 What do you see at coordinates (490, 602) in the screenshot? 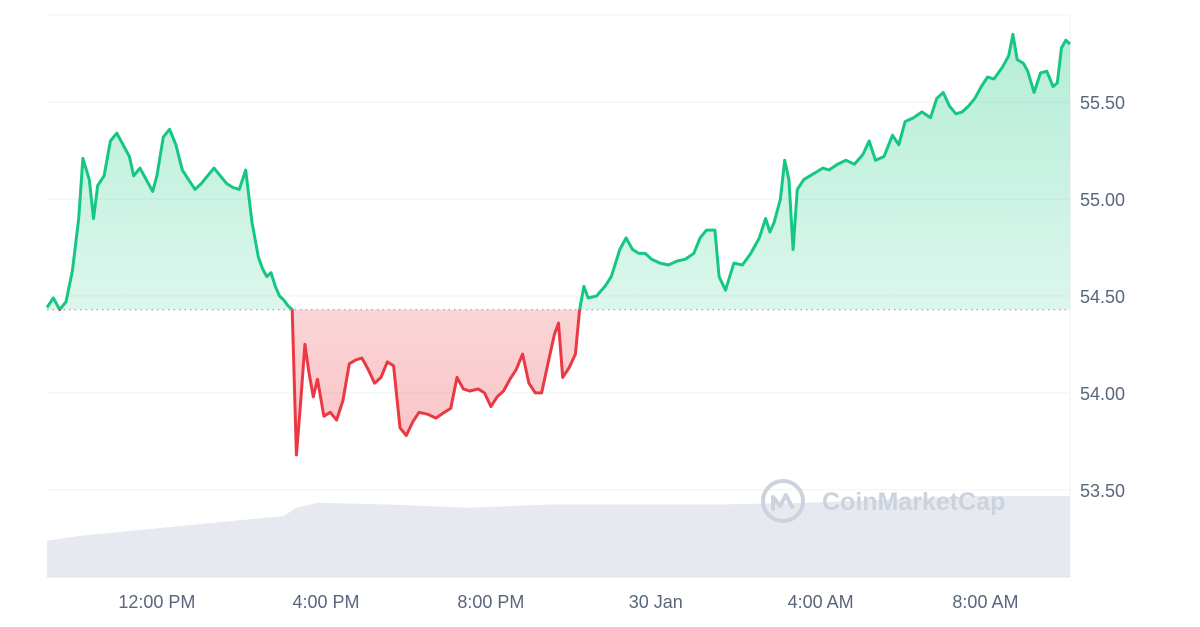
I see `x-tick-label: 8:00 PM` at bounding box center [490, 602].